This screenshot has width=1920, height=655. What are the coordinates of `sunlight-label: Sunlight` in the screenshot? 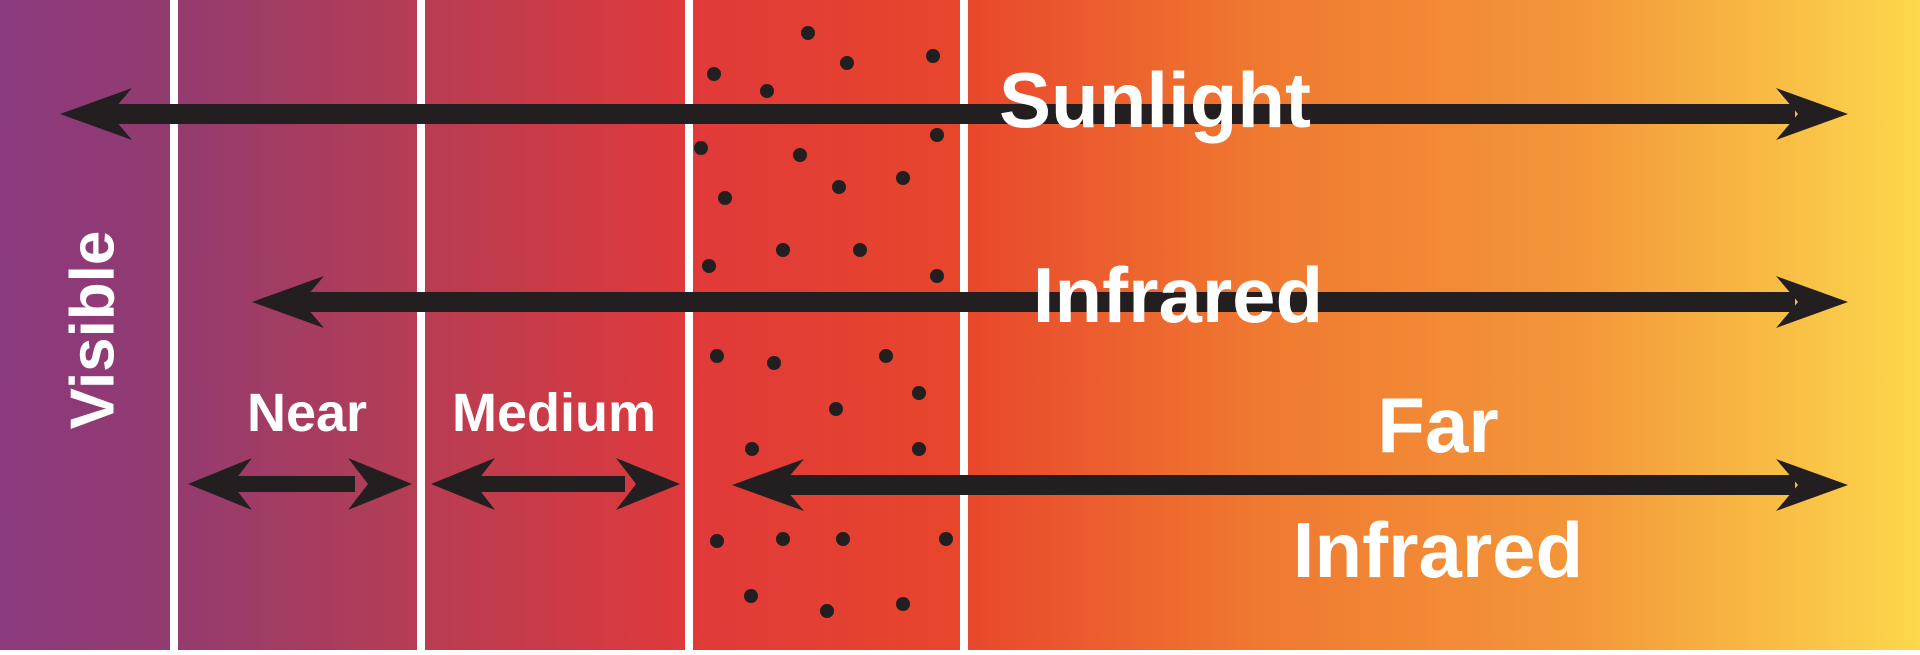 It's located at (1155, 100).